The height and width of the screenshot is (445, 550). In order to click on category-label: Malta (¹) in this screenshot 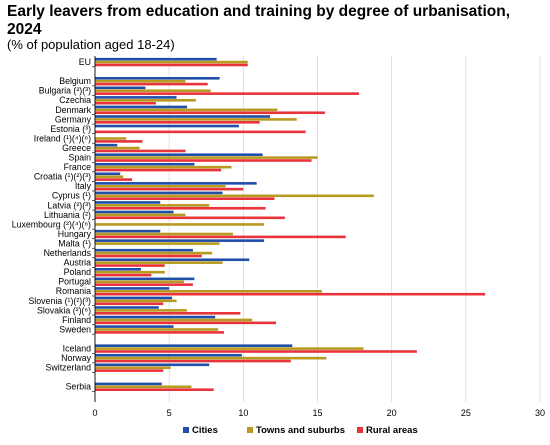, I will do `click(74, 243)`.